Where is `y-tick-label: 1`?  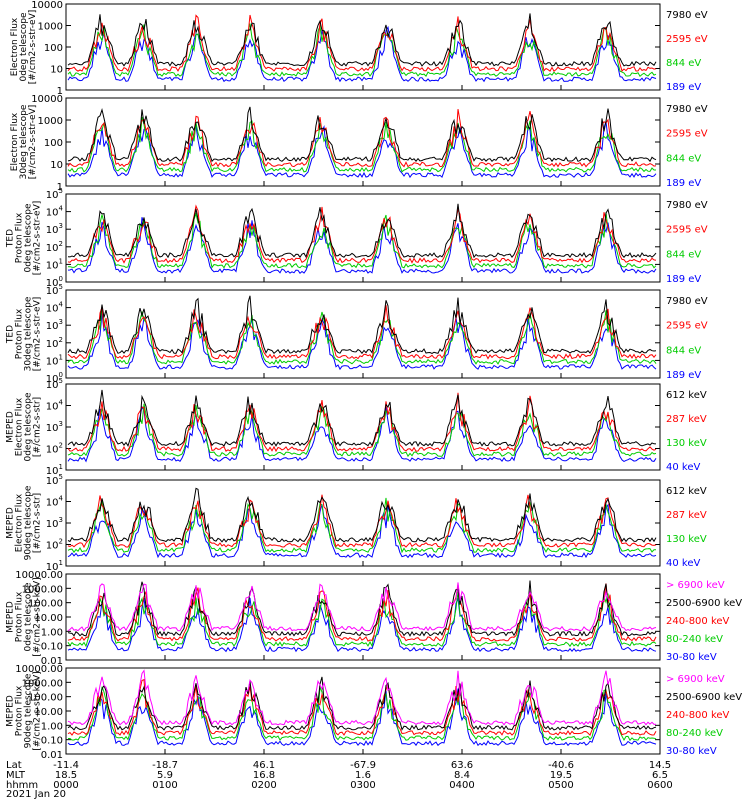
y-tick-label: 1 is located at coordinates (60, 91).